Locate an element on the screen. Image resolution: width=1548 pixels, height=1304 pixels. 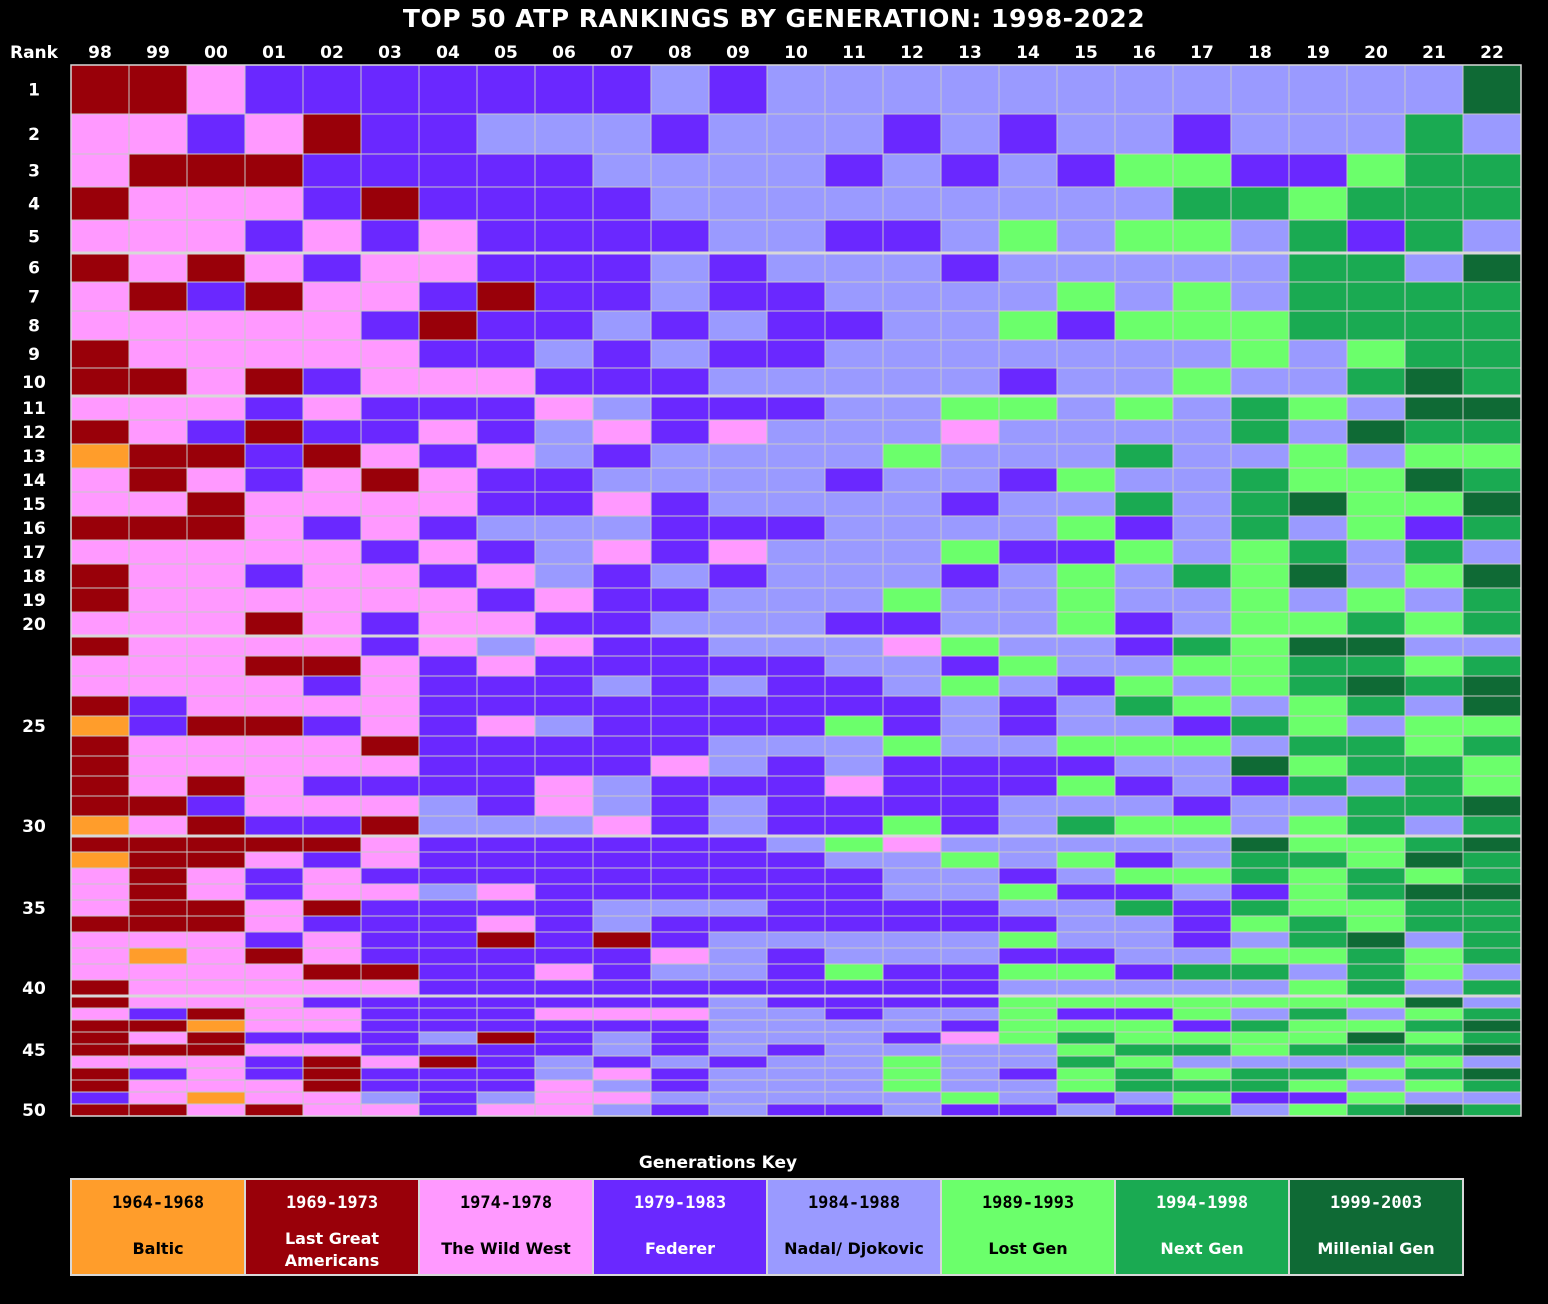
legend-years: 1999-2003 is located at coordinates (1376, 1203).